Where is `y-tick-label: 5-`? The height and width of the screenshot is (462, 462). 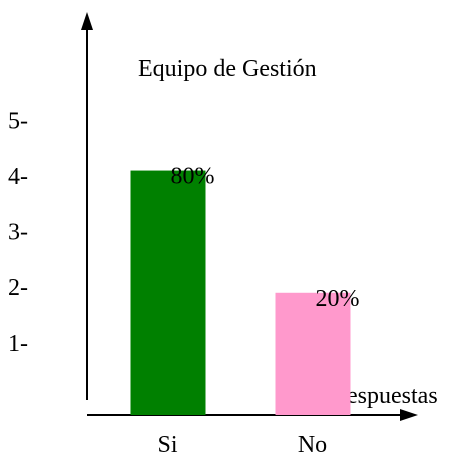 y-tick-label: 5- is located at coordinates (18, 122).